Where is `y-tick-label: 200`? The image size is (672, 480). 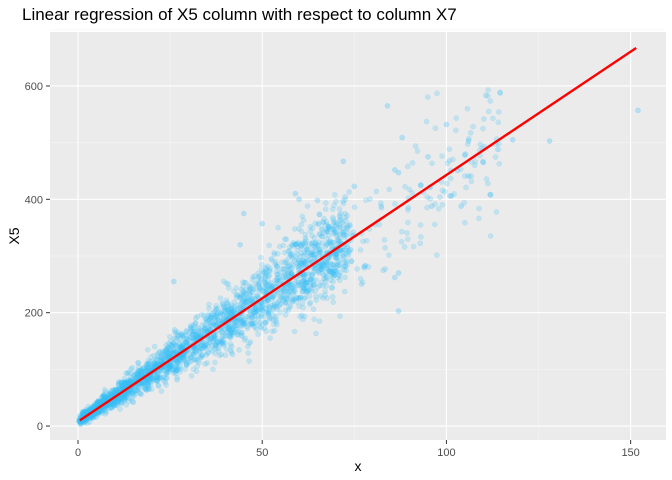
y-tick-label: 200 is located at coordinates (34, 314).